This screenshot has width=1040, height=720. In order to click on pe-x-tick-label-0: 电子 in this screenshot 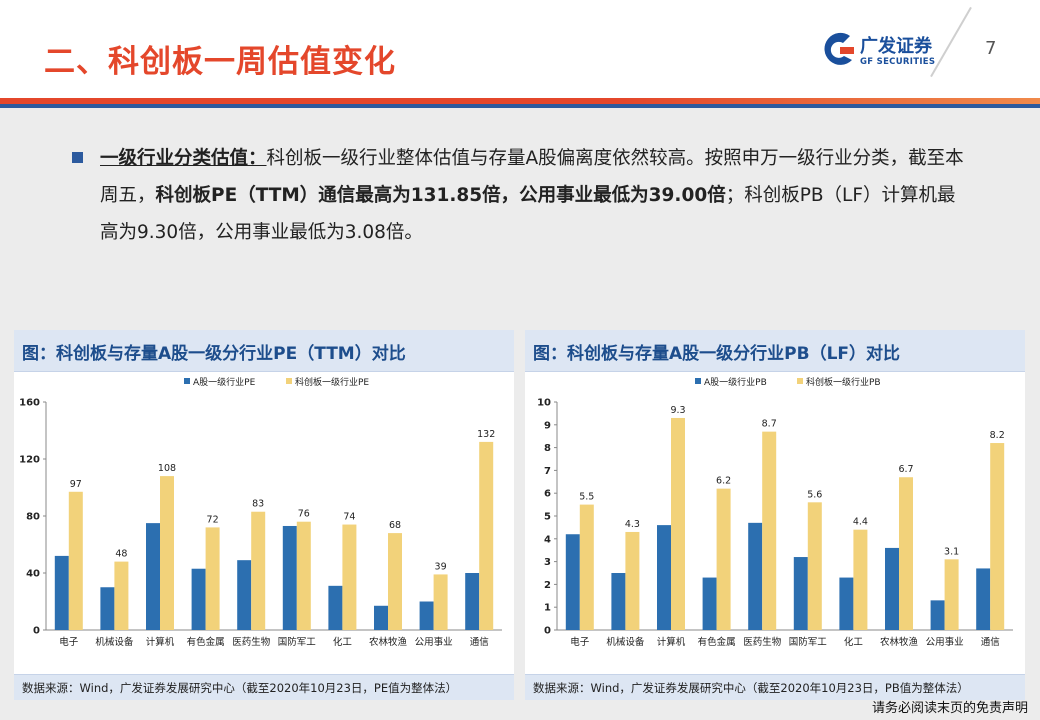, I will do `click(69, 642)`.